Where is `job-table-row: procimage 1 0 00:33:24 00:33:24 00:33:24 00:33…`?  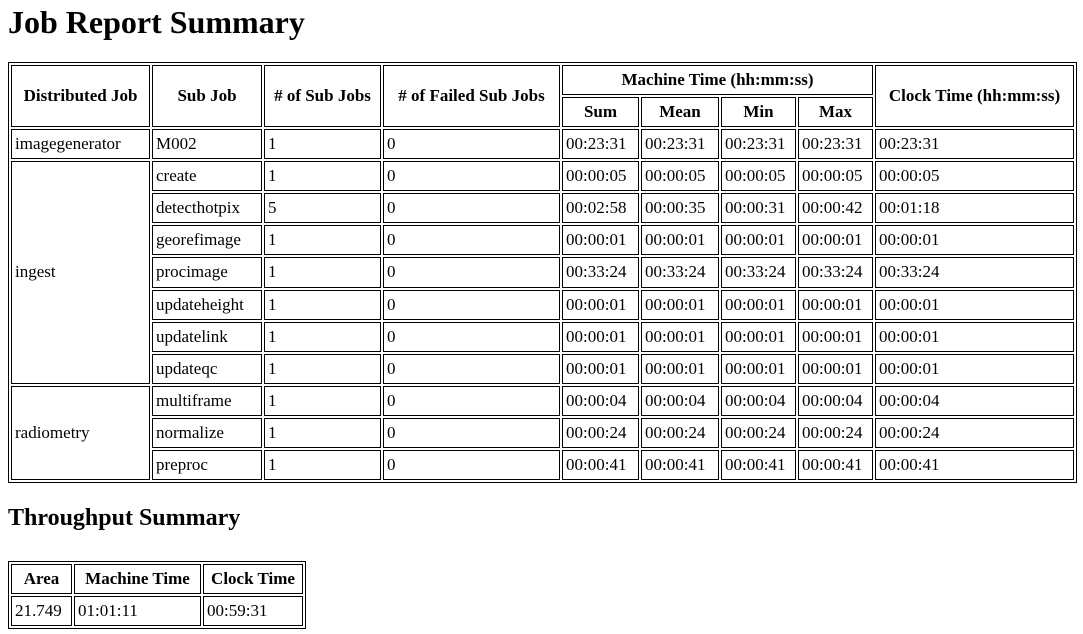
job-table-row: procimage 1 0 00:33:24 00:33:24 00:33:24 00:33… is located at coordinates (542, 272).